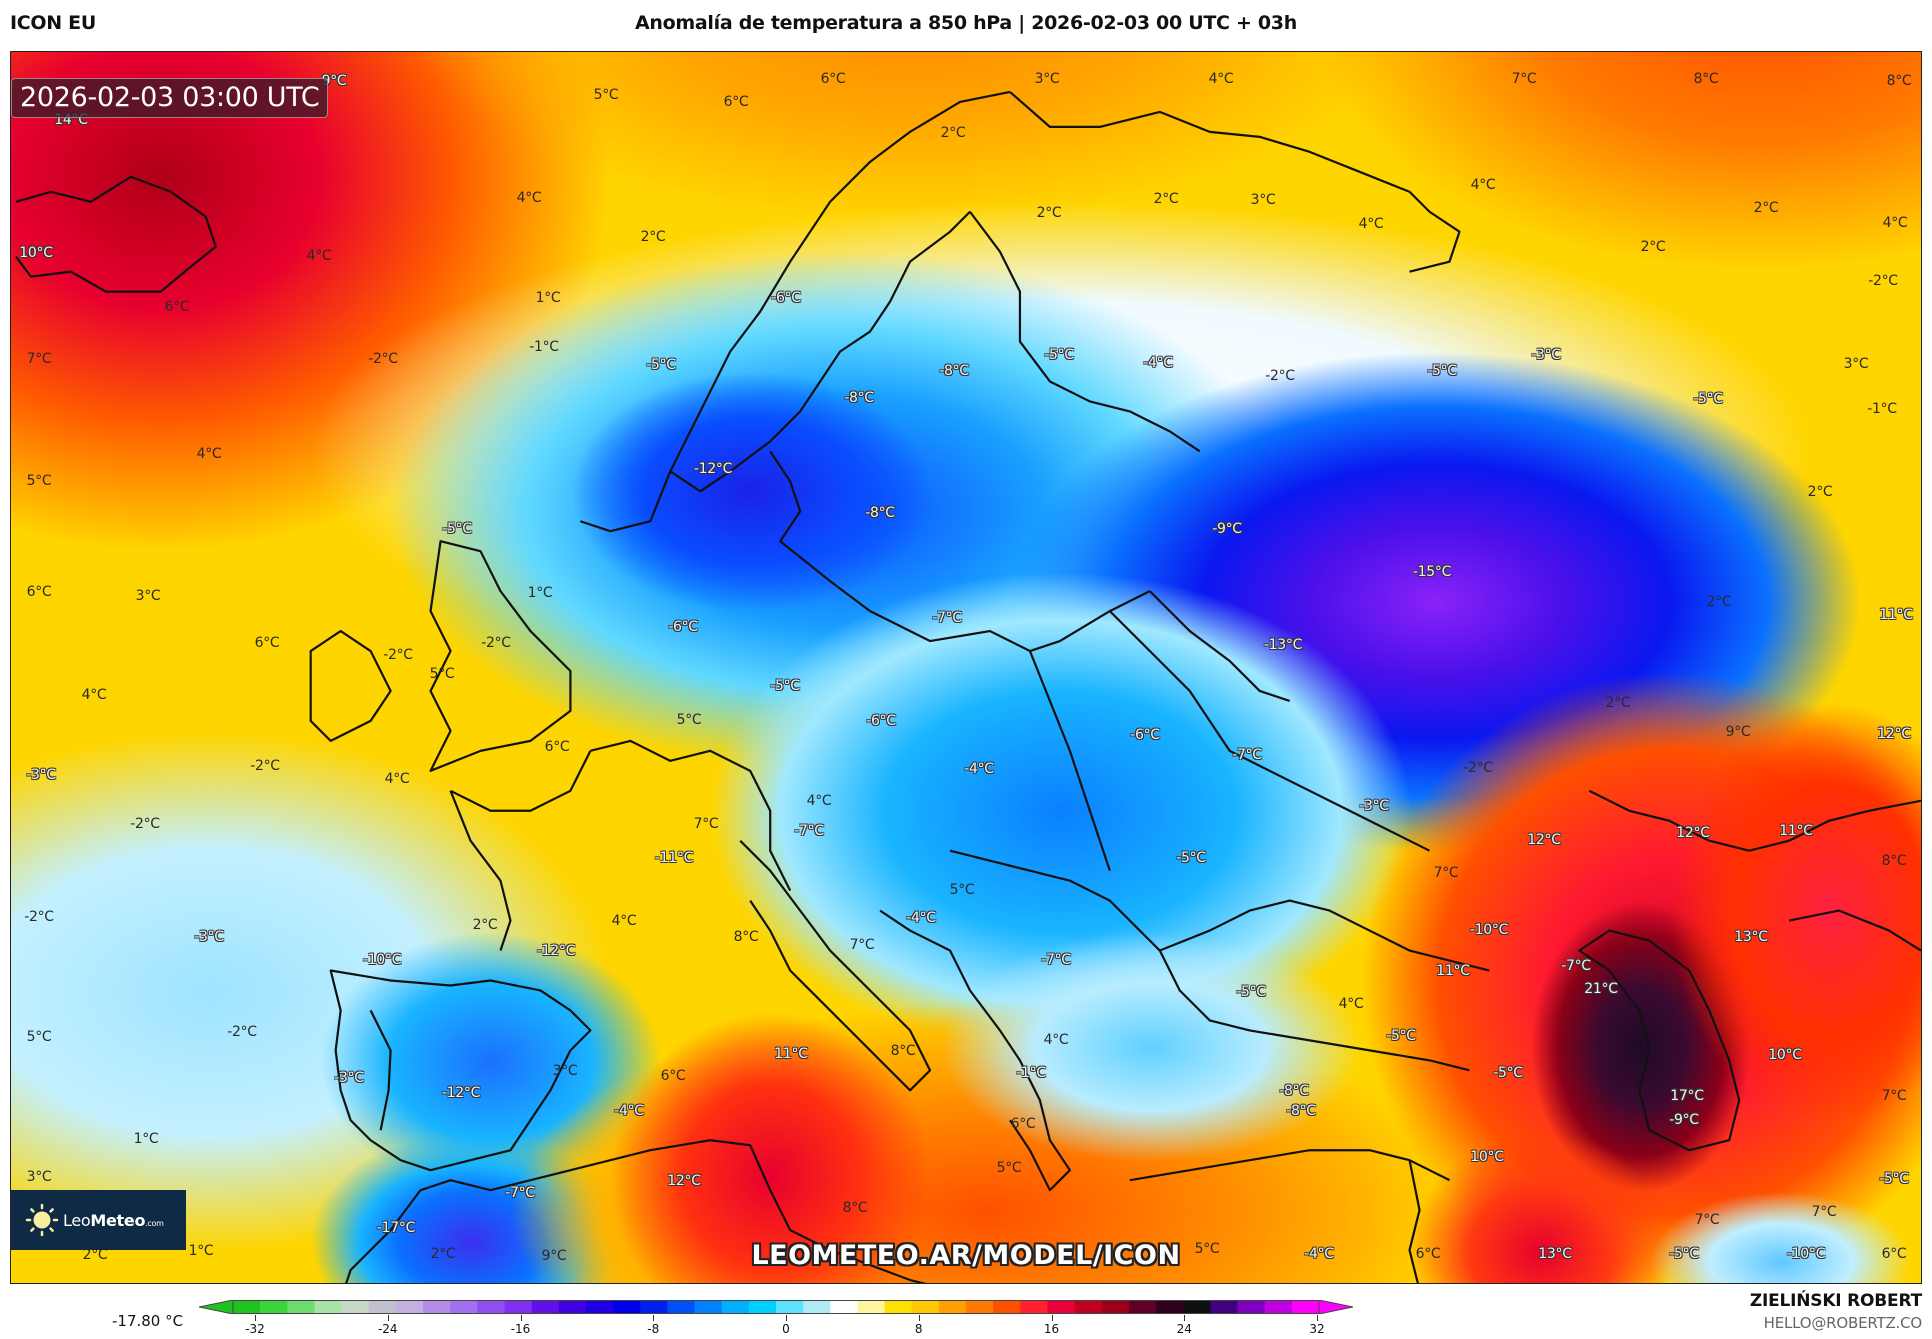  What do you see at coordinates (148, 1321) in the screenshot?
I see `colorbar-min-value: -17.80 °C` at bounding box center [148, 1321].